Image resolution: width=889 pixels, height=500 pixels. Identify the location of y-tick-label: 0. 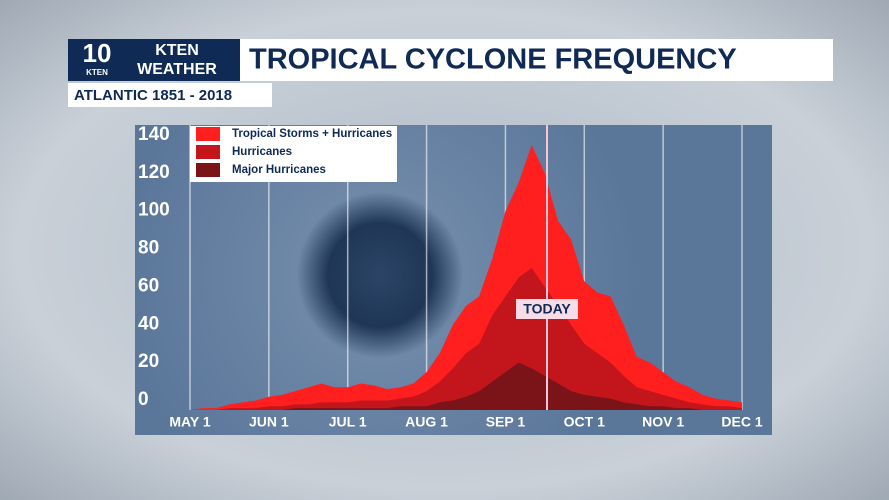
(143, 399).